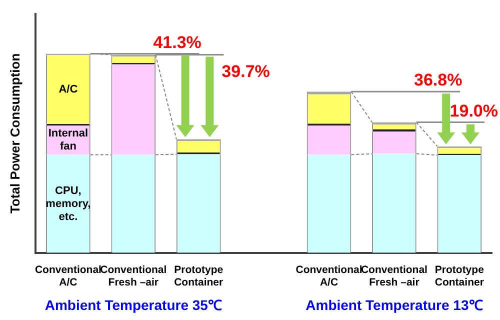 This screenshot has height=320, width=500. I want to click on annotation: 19.0%, so click(474, 110).